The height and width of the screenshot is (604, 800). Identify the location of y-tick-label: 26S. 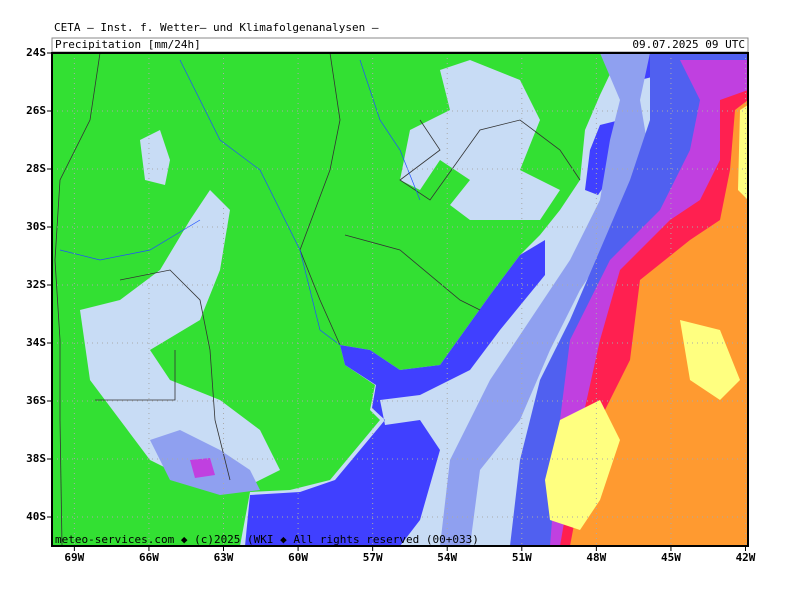
(36, 110).